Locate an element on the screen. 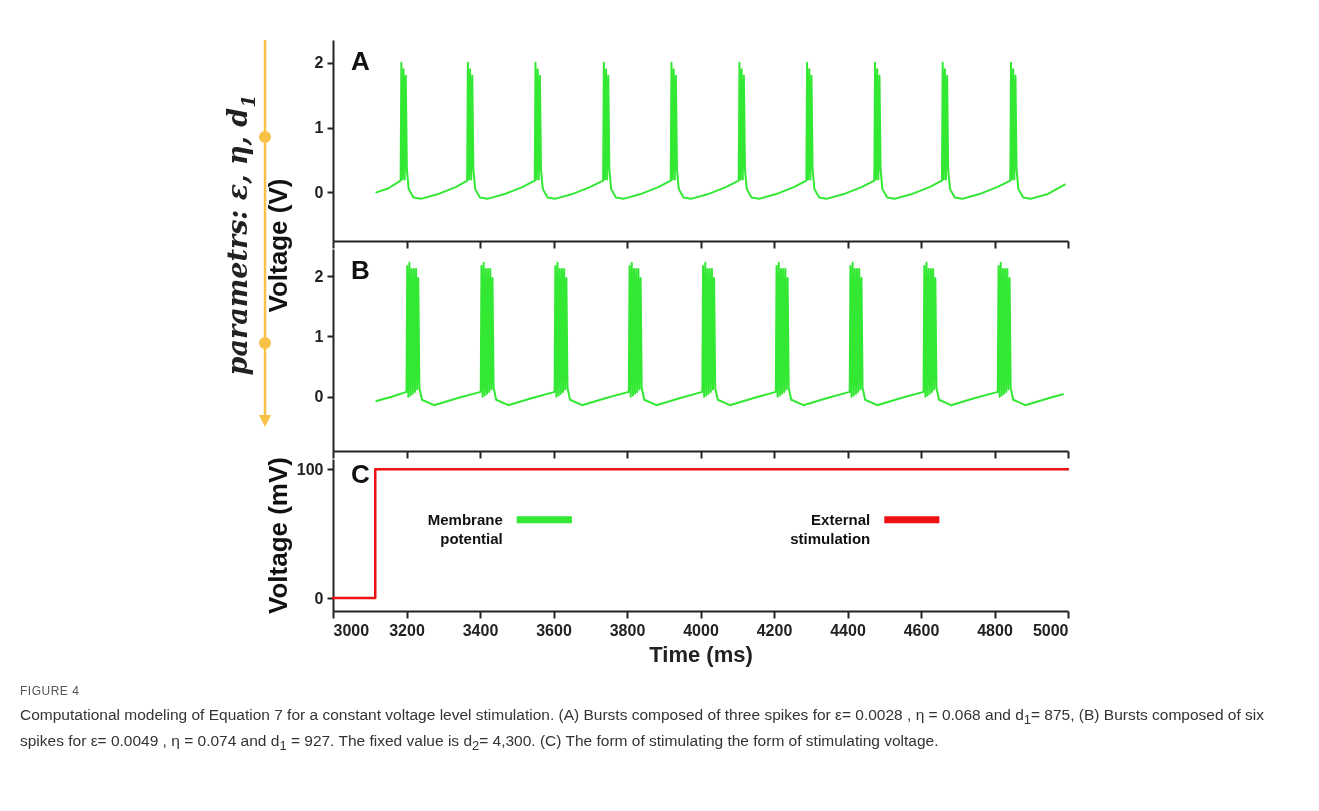  x-tick-label: 4200 is located at coordinates (774, 630).